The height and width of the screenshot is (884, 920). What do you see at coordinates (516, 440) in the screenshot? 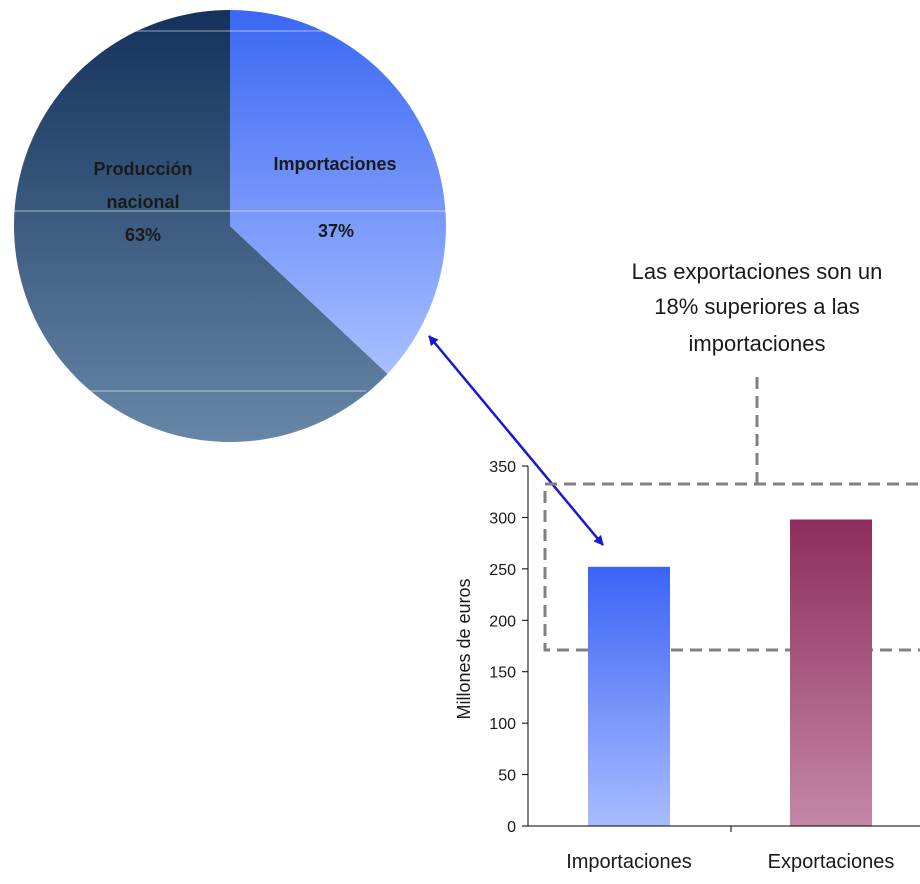
I see `connector-arrow` at bounding box center [516, 440].